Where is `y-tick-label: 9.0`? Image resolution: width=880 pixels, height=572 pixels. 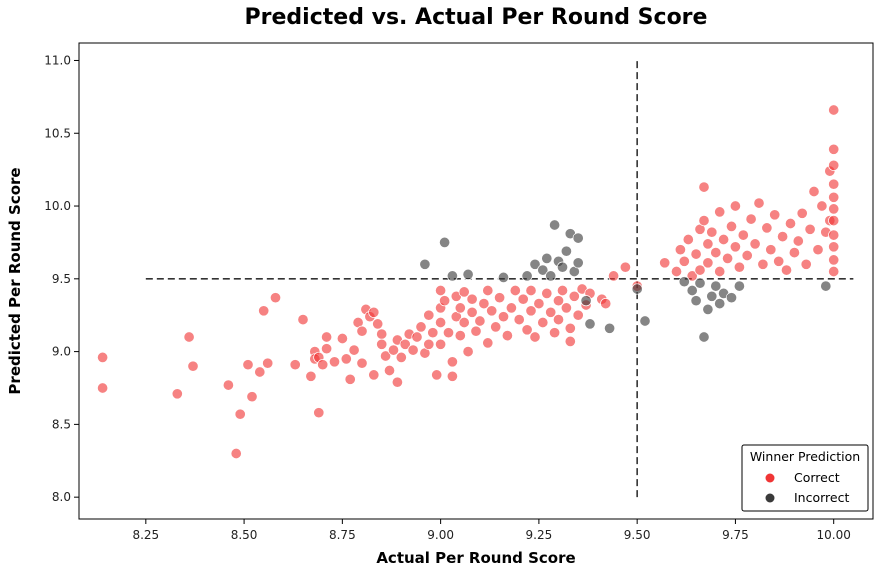 y-tick-label: 9.0 is located at coordinates (61, 352).